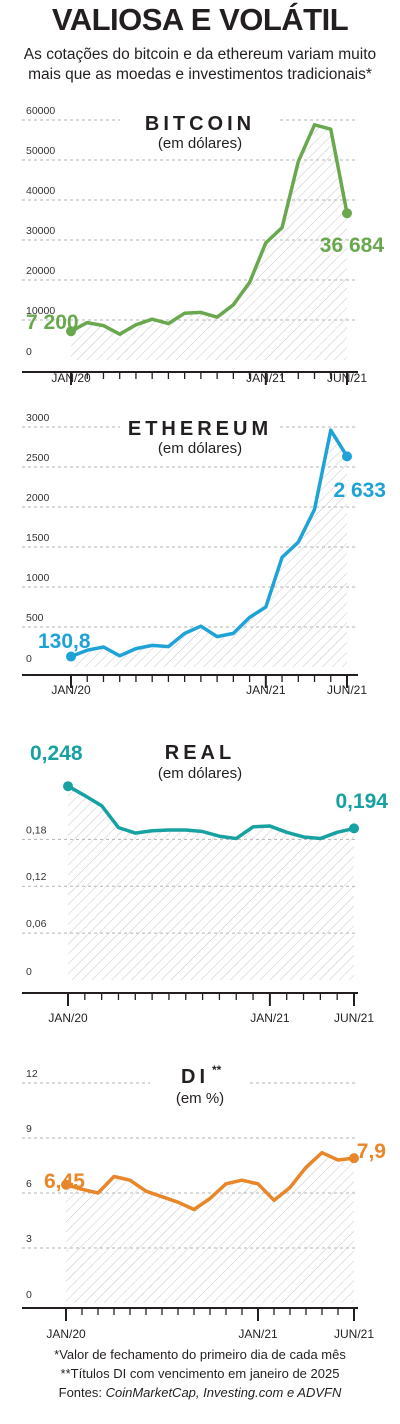 This screenshot has height=1424, width=400. I want to click on real-ytick-label: 0,18, so click(36, 830).